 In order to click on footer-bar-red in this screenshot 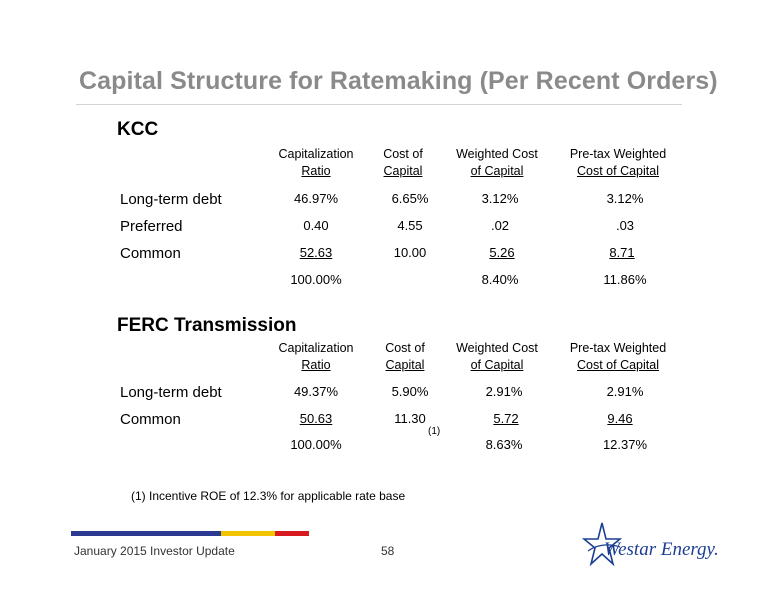, I will do `click(292, 533)`.